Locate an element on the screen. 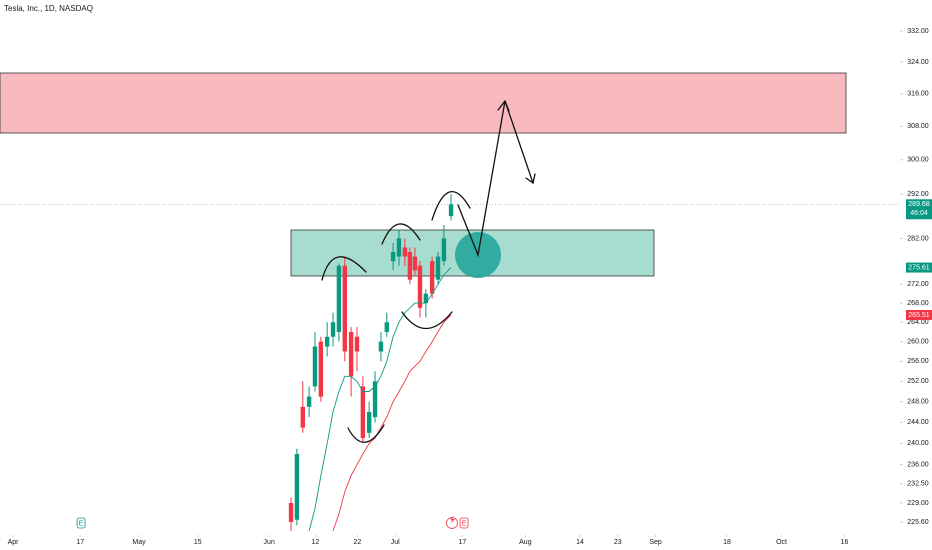 This screenshot has height=550, width=932. x-tick-label: Jun is located at coordinates (269, 542).